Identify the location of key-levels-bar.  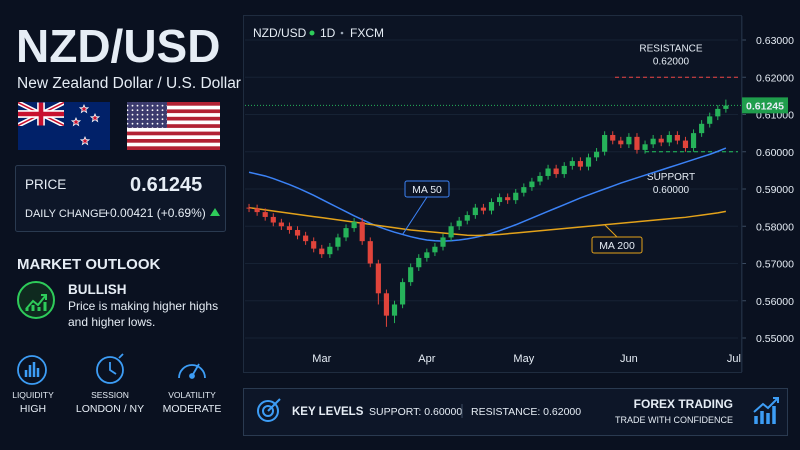
(515, 412).